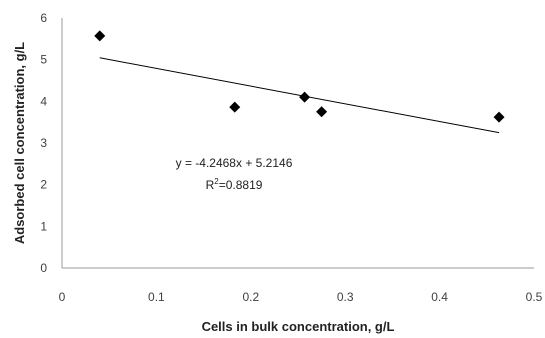 The height and width of the screenshot is (338, 545). I want to click on r-squared-superscript: 2, so click(216, 181).